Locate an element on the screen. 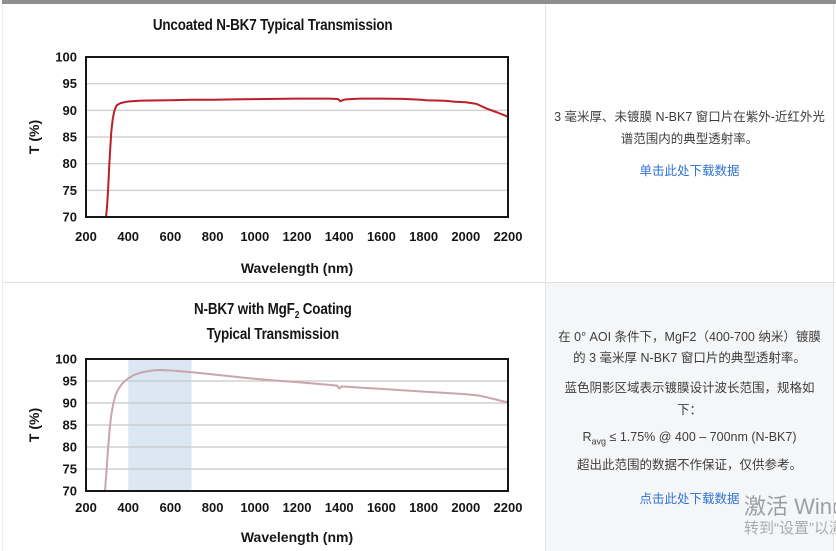  spec-subscript: avg is located at coordinates (599, 441).